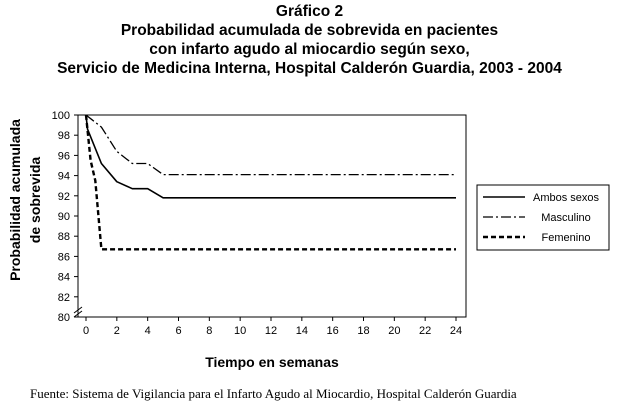 The image size is (619, 409). Describe the element at coordinates (64, 298) in the screenshot. I see `y-tick-label: 82` at that location.